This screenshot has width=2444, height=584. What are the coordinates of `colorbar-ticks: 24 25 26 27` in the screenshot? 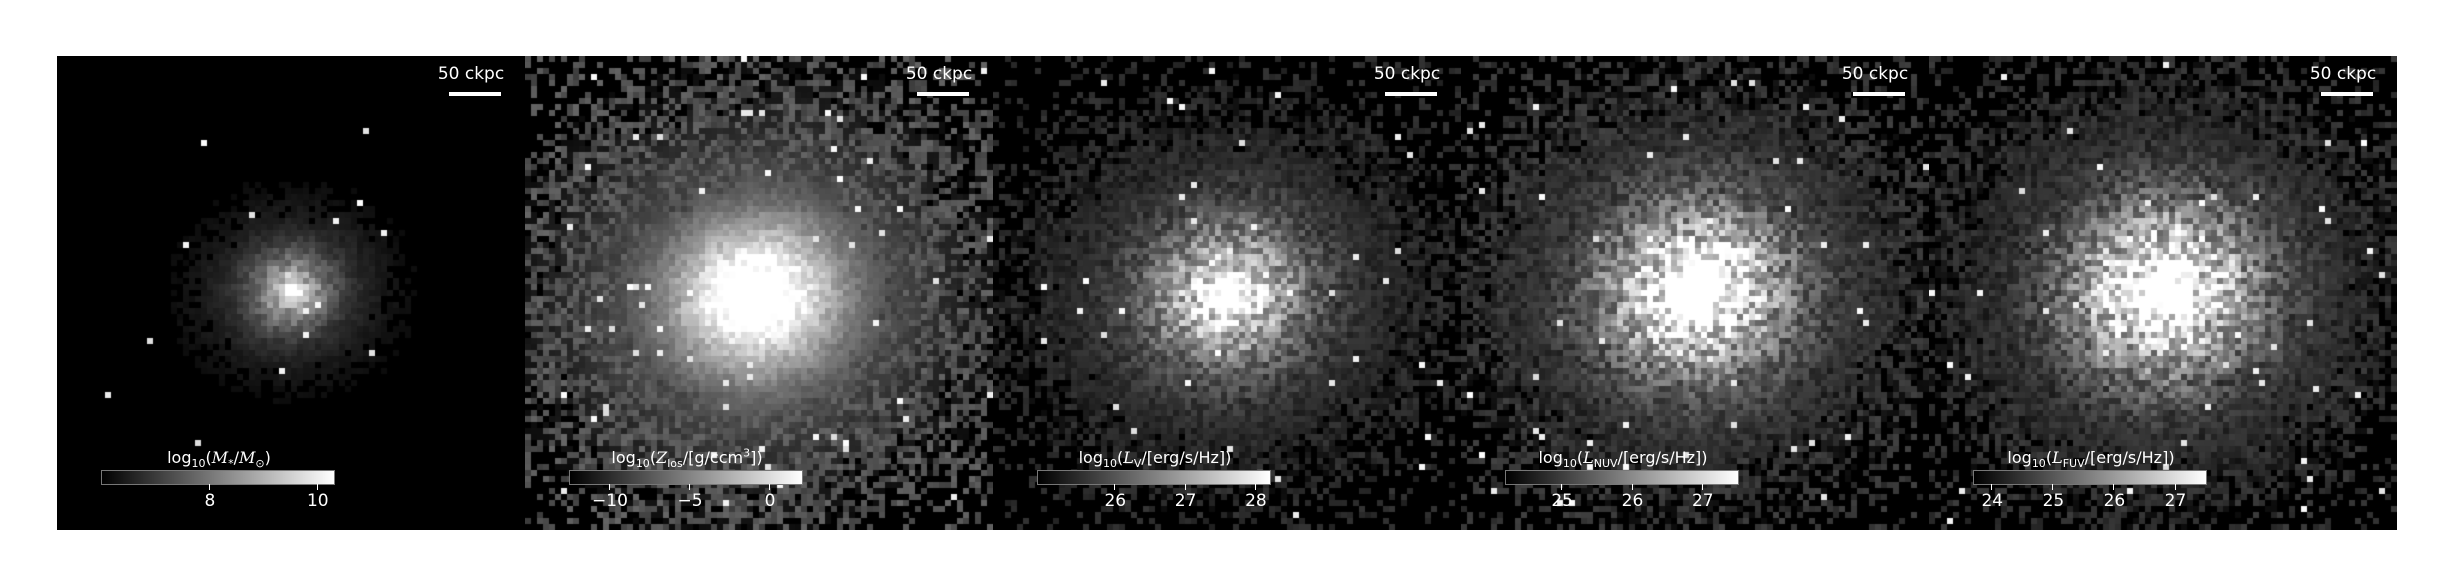 It's located at (2090, 499).